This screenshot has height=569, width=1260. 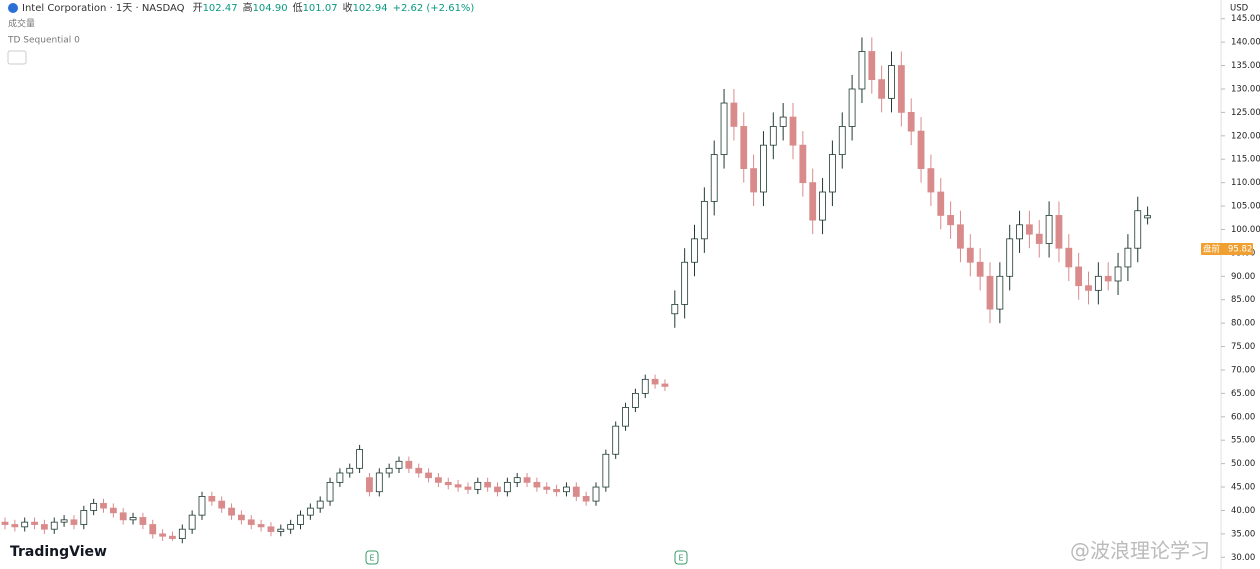 I want to click on y-tick-label: 30.00, so click(x=1243, y=558).